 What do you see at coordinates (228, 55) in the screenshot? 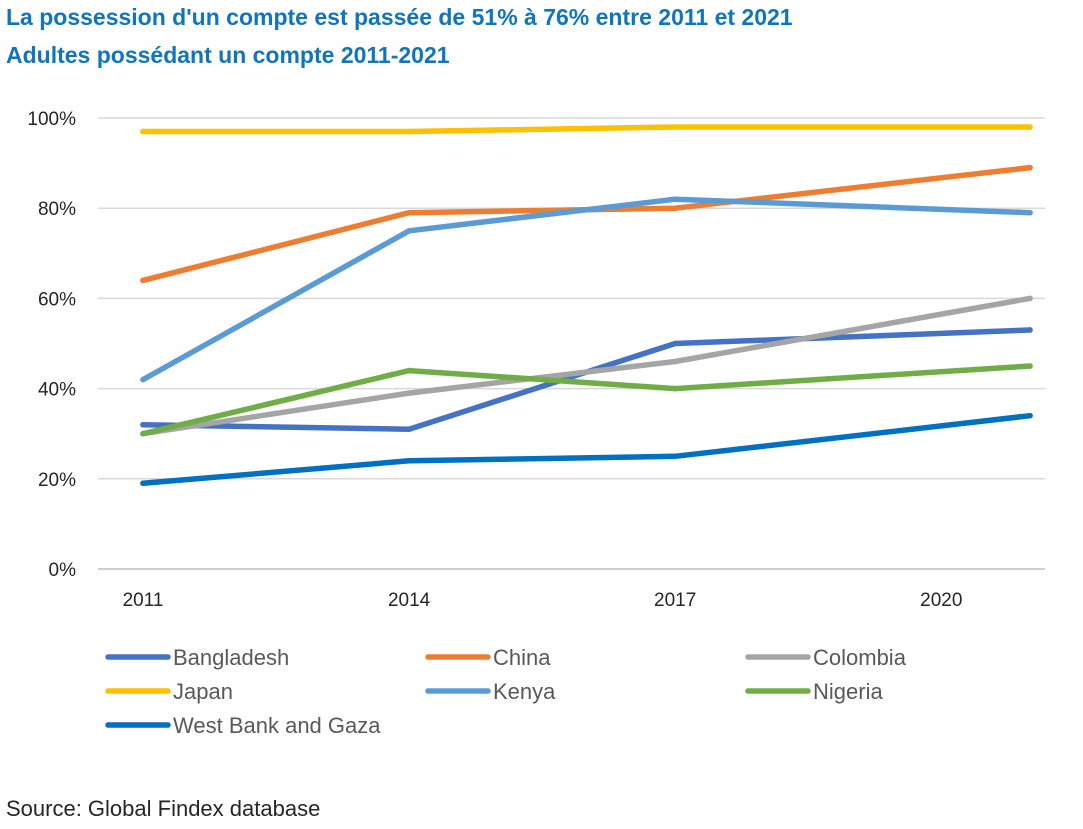
I see `chart-subtitle: Adultes possédant un compte 2011-2021` at bounding box center [228, 55].